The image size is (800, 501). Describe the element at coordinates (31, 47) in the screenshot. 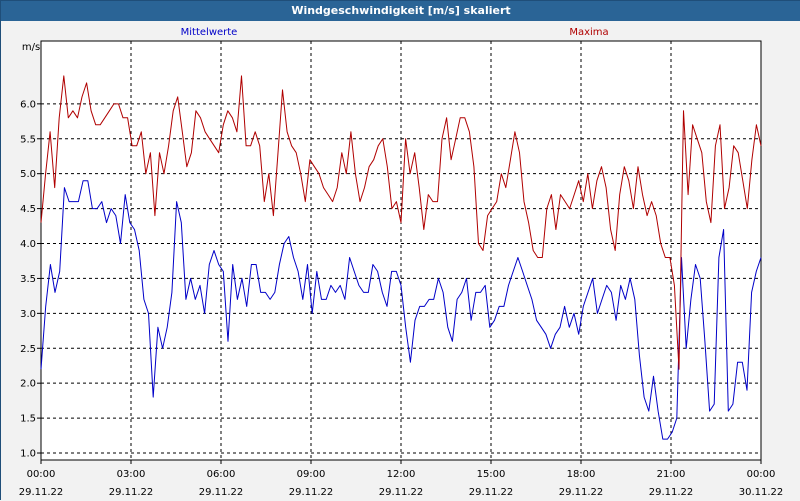

I see `y-axis-label: m/s` at that location.